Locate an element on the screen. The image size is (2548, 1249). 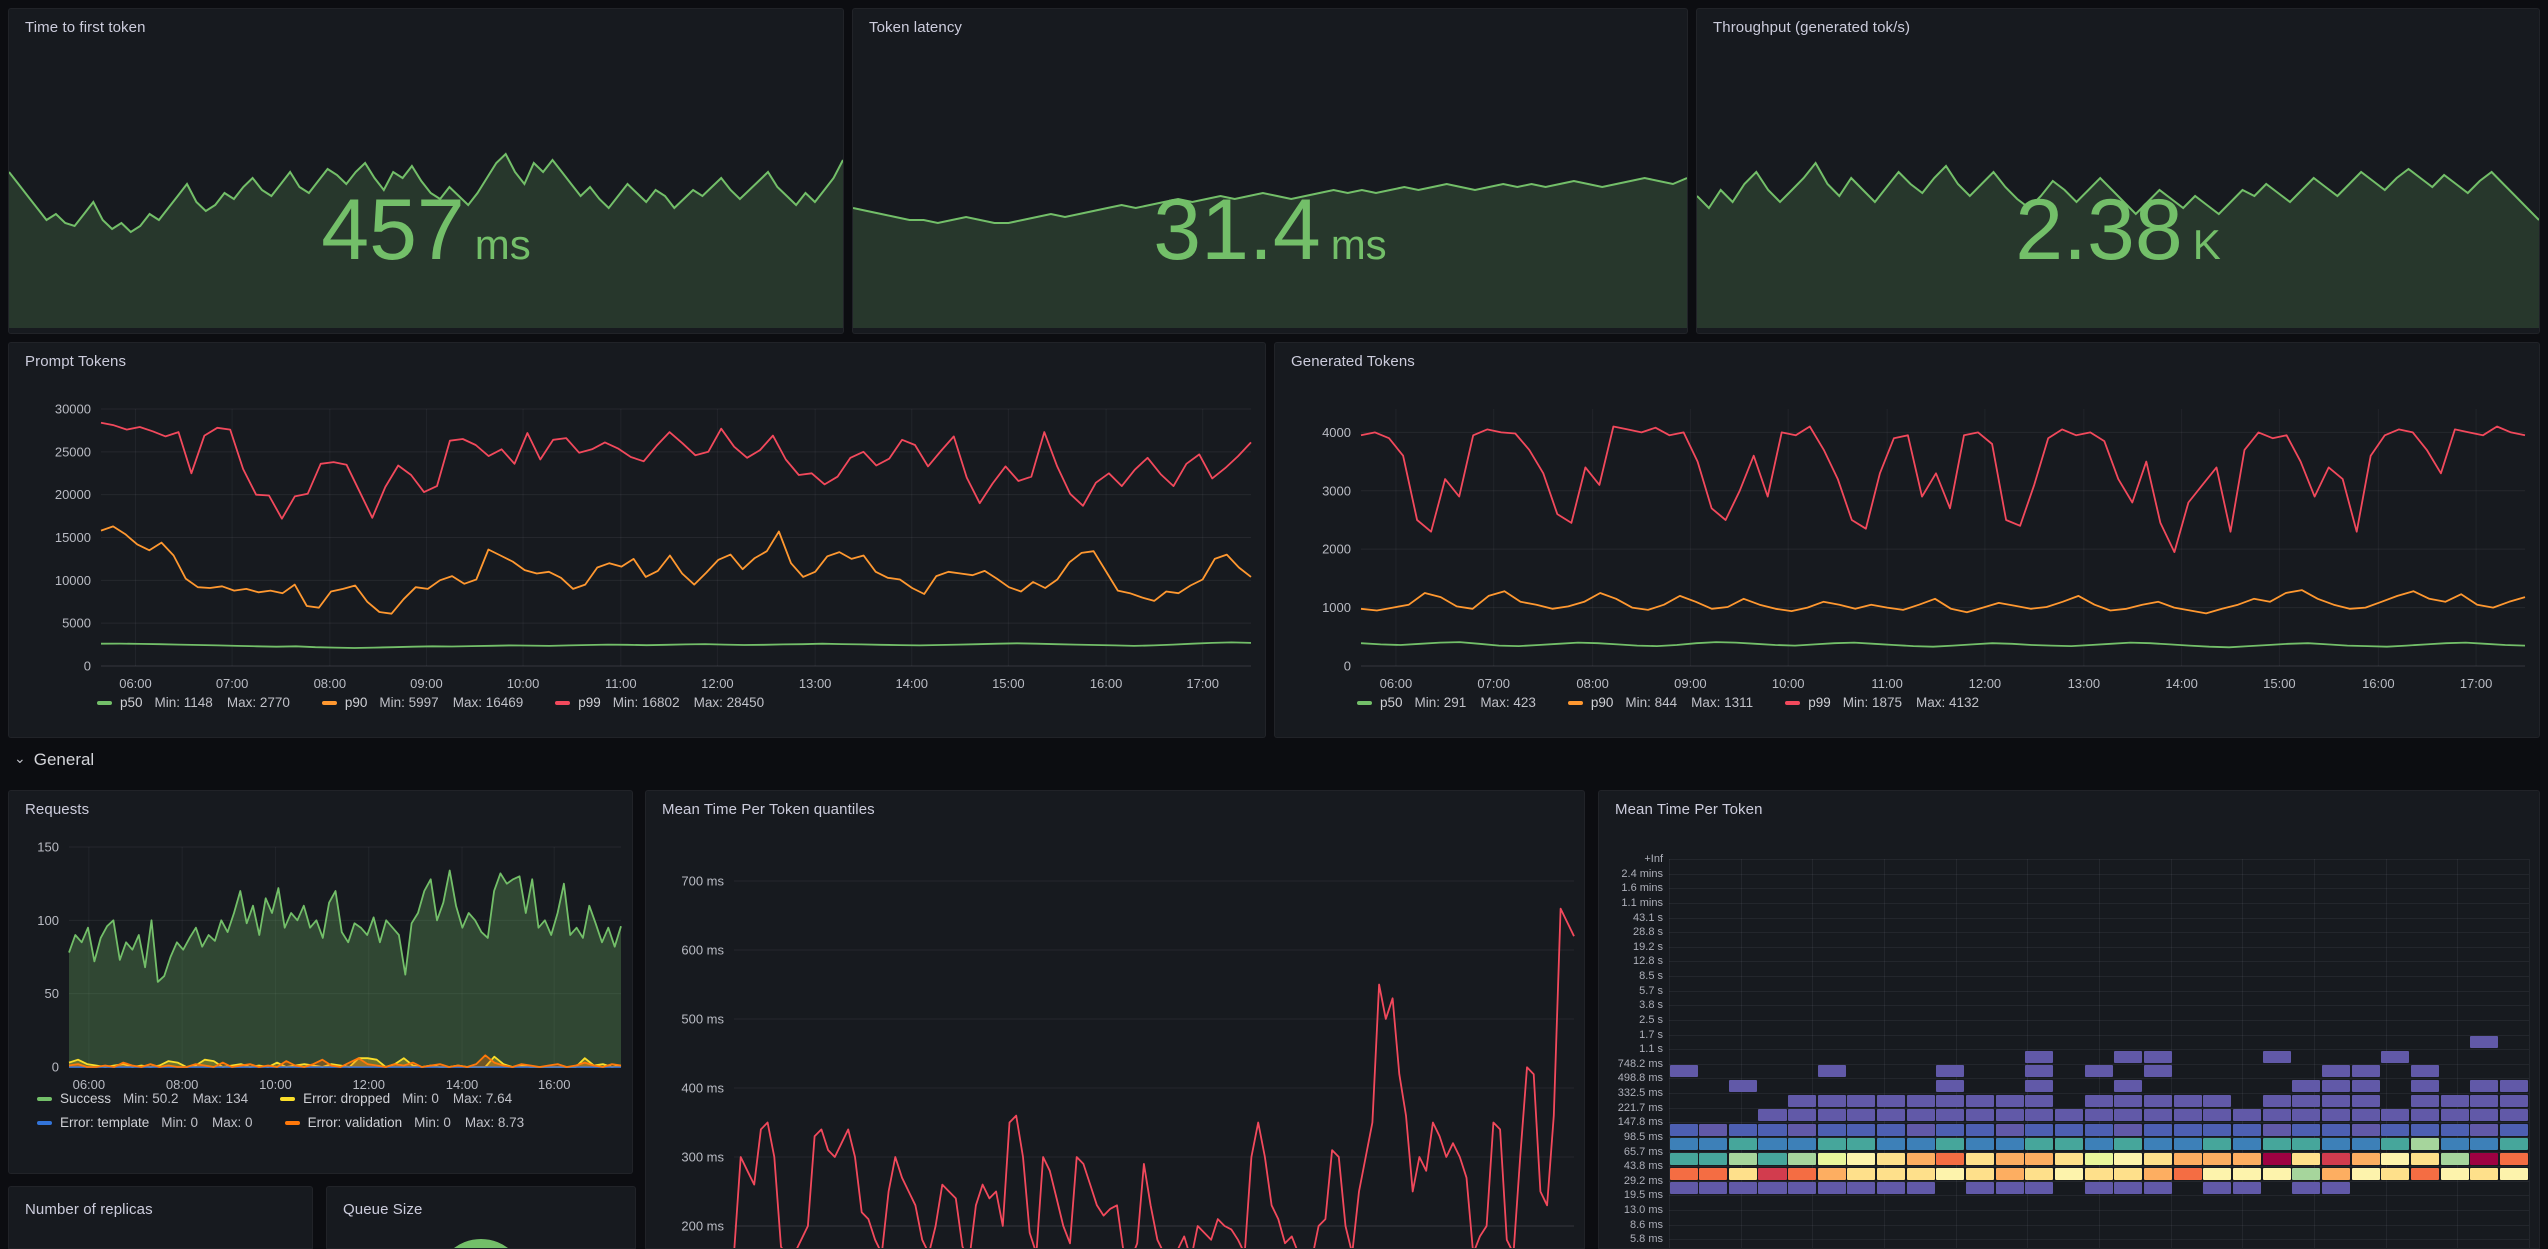
panel-title: Mean Time Per Token is located at coordinates (1689, 809).